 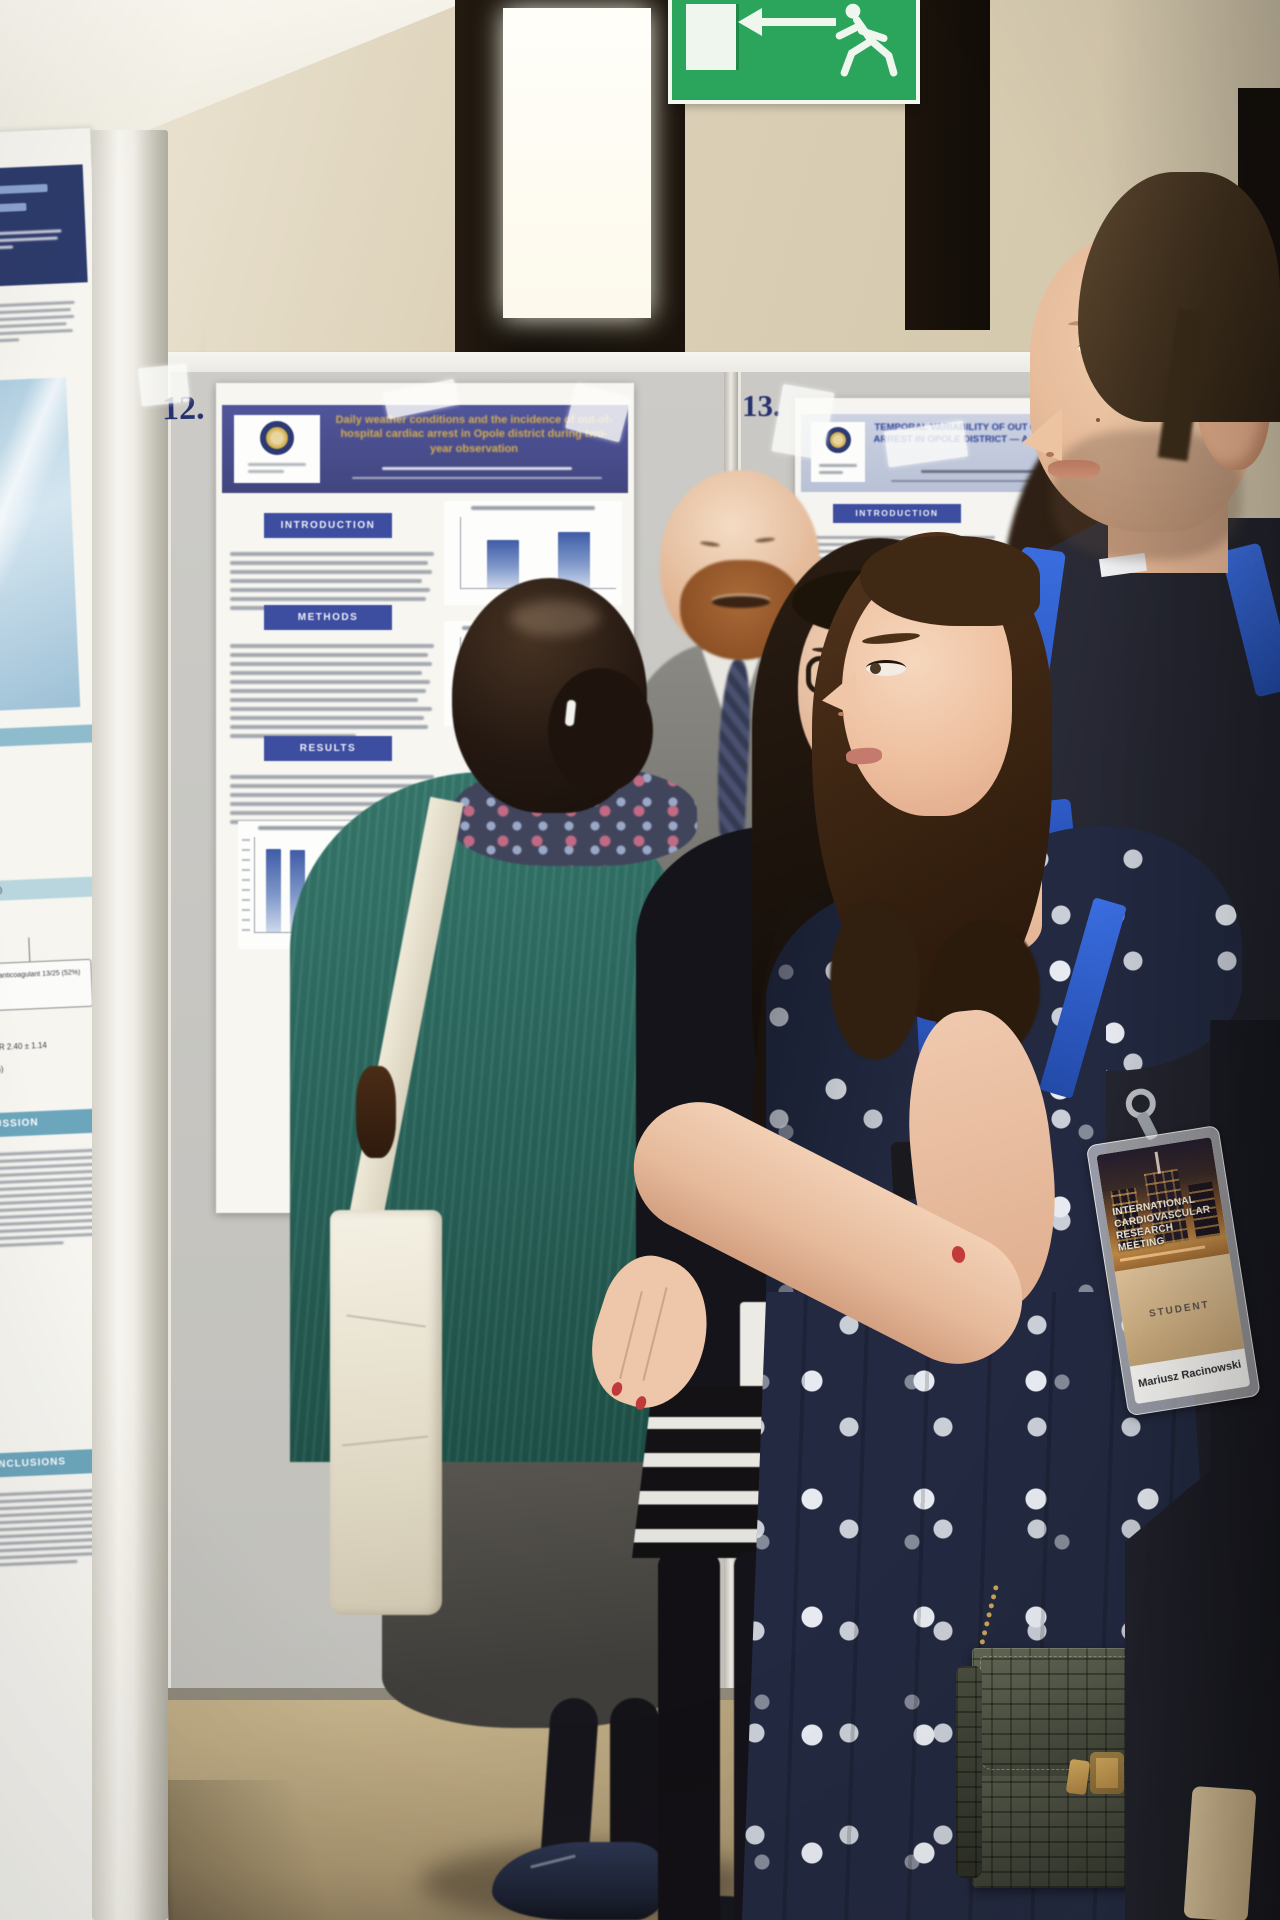 What do you see at coordinates (838, 469) in the screenshot?
I see `poster13-logo-caption` at bounding box center [838, 469].